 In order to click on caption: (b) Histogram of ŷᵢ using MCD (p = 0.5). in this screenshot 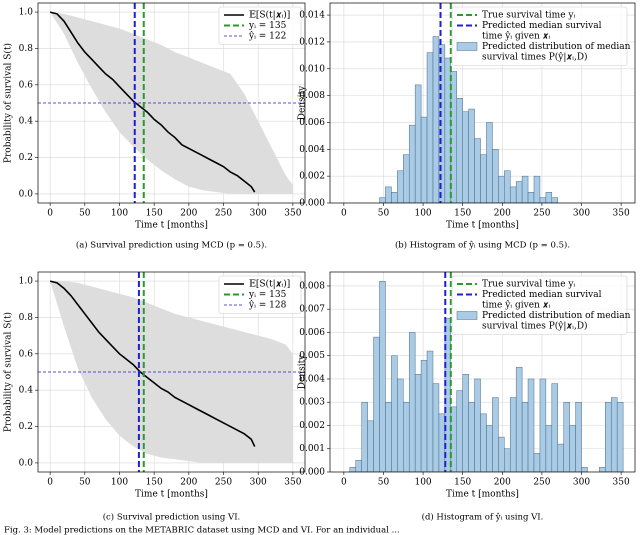, I will do `click(482, 245)`.